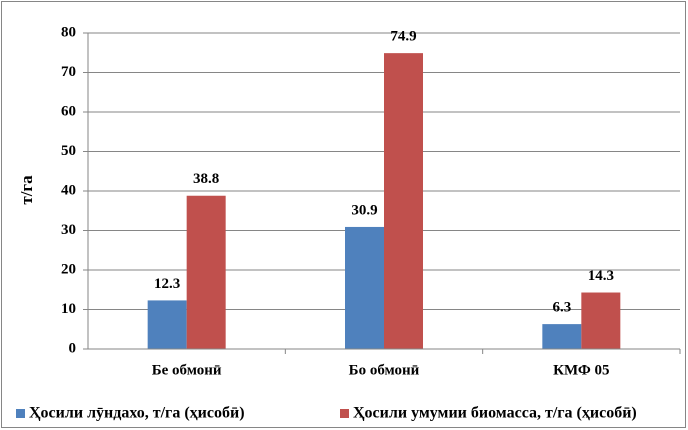  I want to click on y-axis-label: т/га, so click(26, 190).